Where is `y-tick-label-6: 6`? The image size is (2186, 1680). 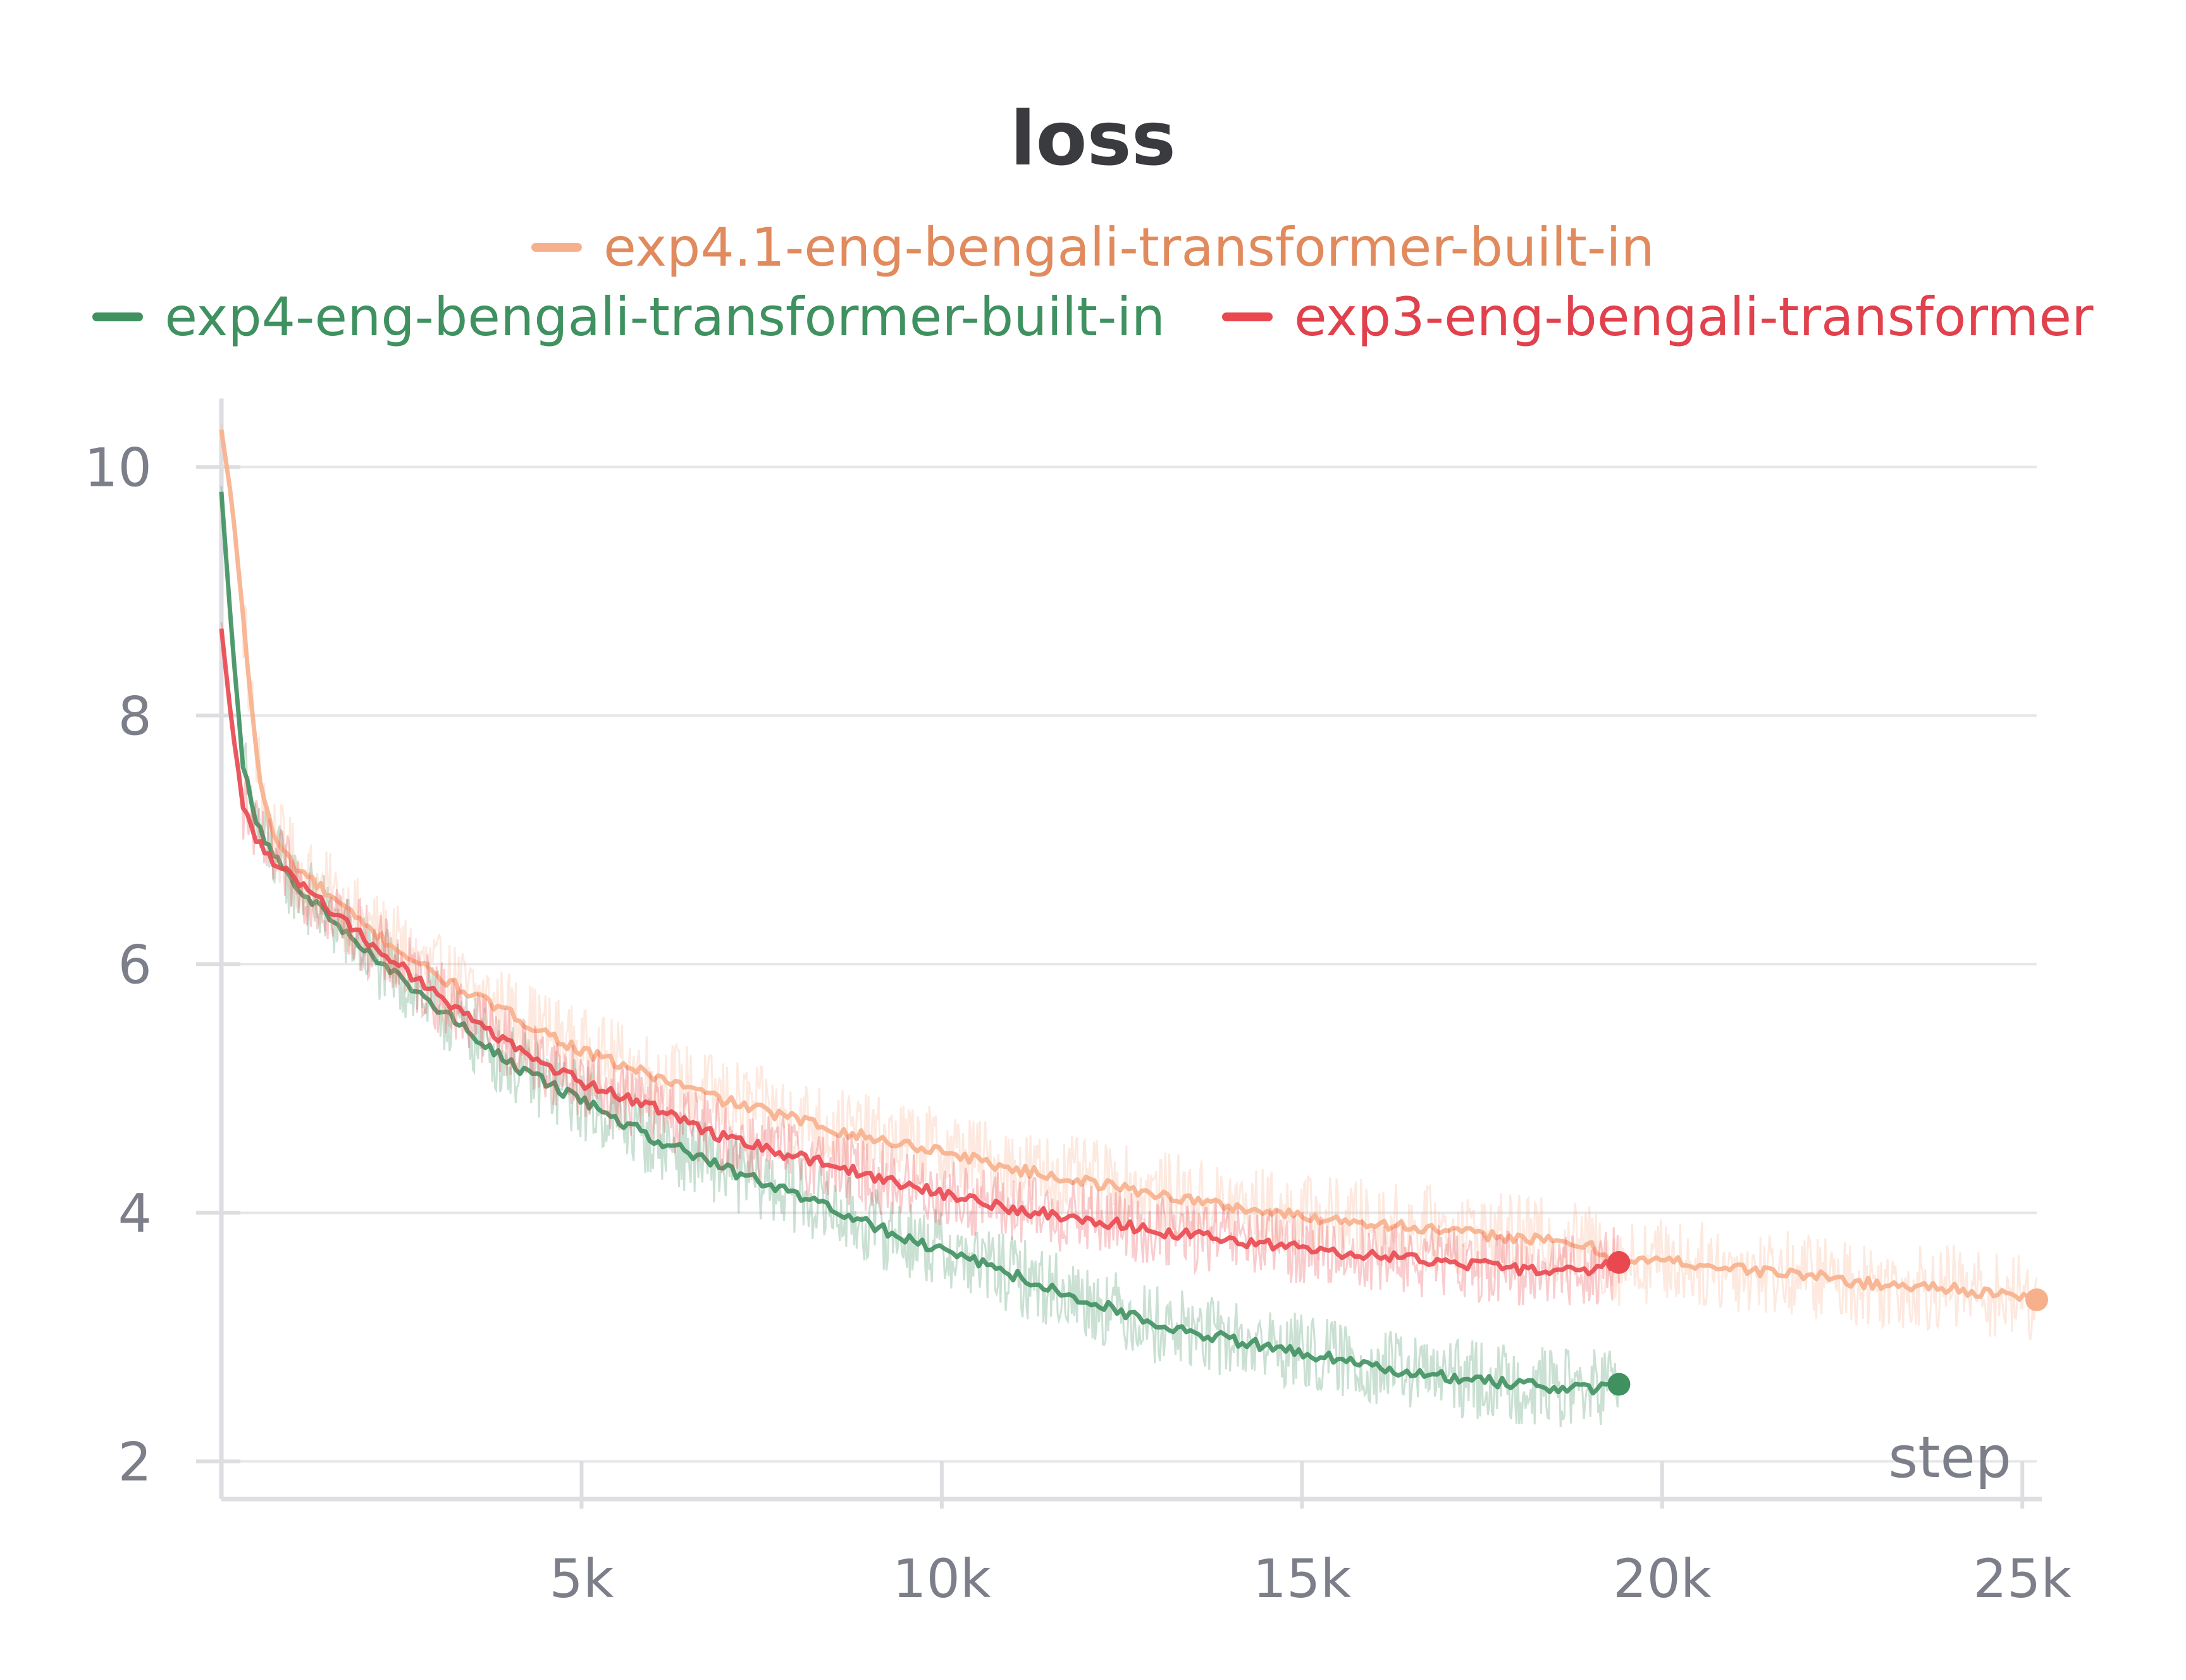
y-tick-label-6: 6 is located at coordinates (135, 965).